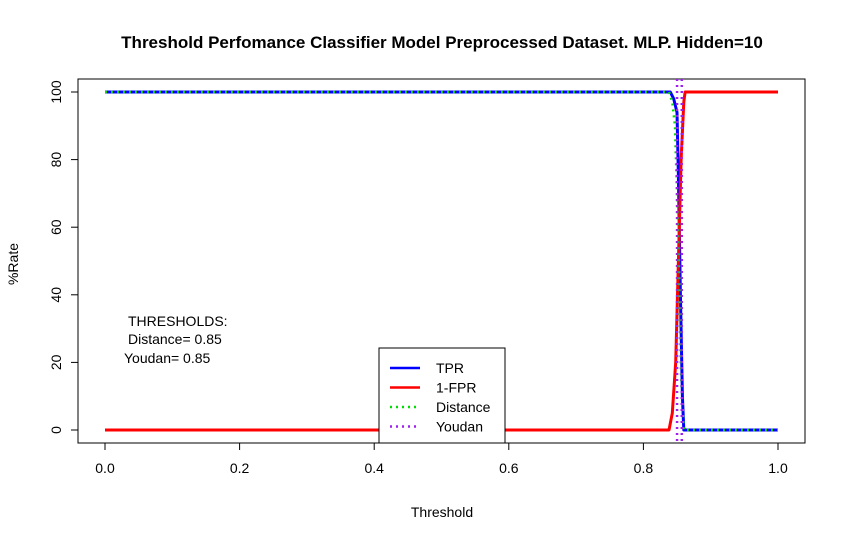 The image size is (846, 542). Describe the element at coordinates (56, 160) in the screenshot. I see `y-tick-label: 80` at that location.